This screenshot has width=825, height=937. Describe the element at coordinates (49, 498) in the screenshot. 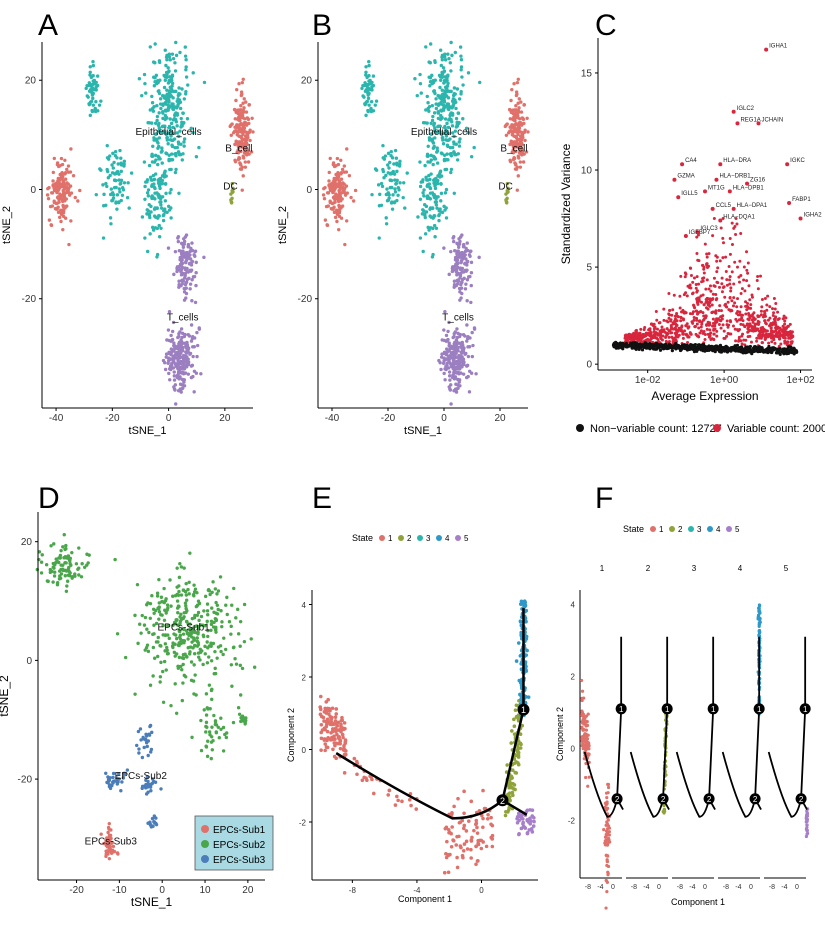

I see `panel-letter-d: D` at that location.